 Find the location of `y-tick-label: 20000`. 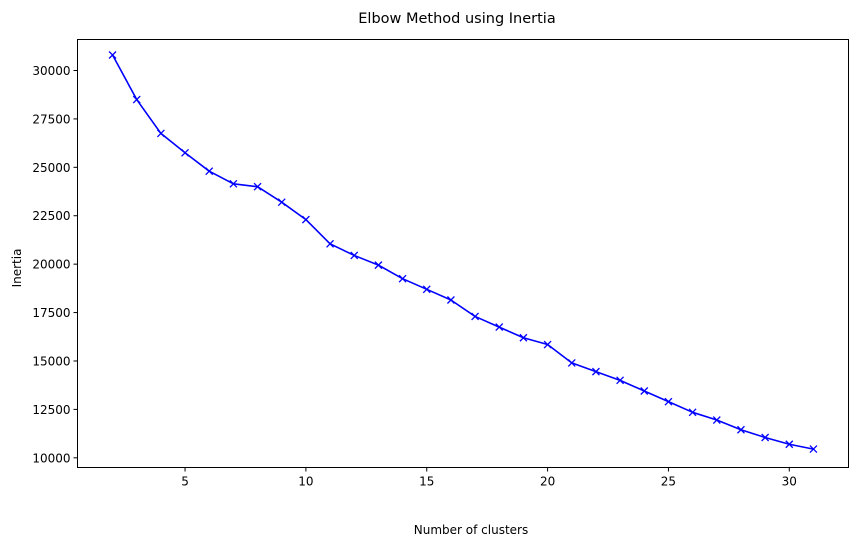

y-tick-label: 20000 is located at coordinates (51, 265).